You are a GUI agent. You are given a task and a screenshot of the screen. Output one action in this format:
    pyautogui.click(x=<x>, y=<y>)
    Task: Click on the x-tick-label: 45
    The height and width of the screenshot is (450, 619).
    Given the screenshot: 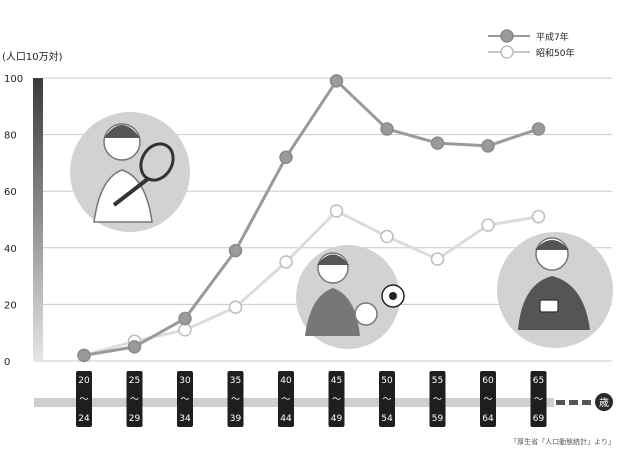 What is the action you would take?
    pyautogui.click(x=336, y=381)
    